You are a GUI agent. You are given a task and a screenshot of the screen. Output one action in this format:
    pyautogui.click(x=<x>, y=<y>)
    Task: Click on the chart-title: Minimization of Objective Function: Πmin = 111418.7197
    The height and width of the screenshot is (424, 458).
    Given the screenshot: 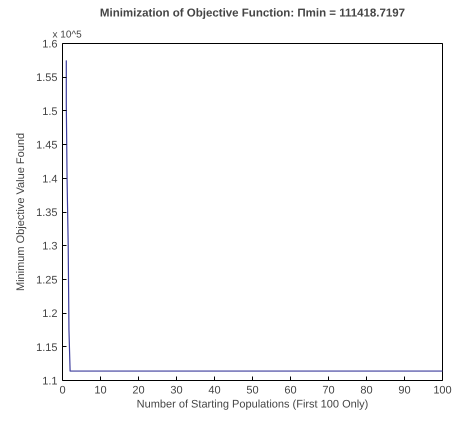 What is the action you would take?
    pyautogui.click(x=253, y=14)
    